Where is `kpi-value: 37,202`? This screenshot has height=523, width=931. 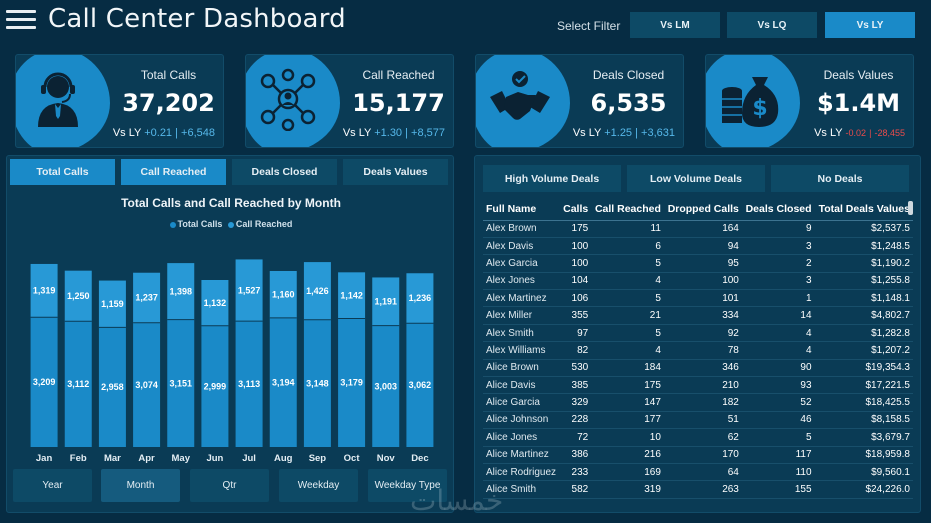 kpi-value: 37,202 is located at coordinates (168, 103).